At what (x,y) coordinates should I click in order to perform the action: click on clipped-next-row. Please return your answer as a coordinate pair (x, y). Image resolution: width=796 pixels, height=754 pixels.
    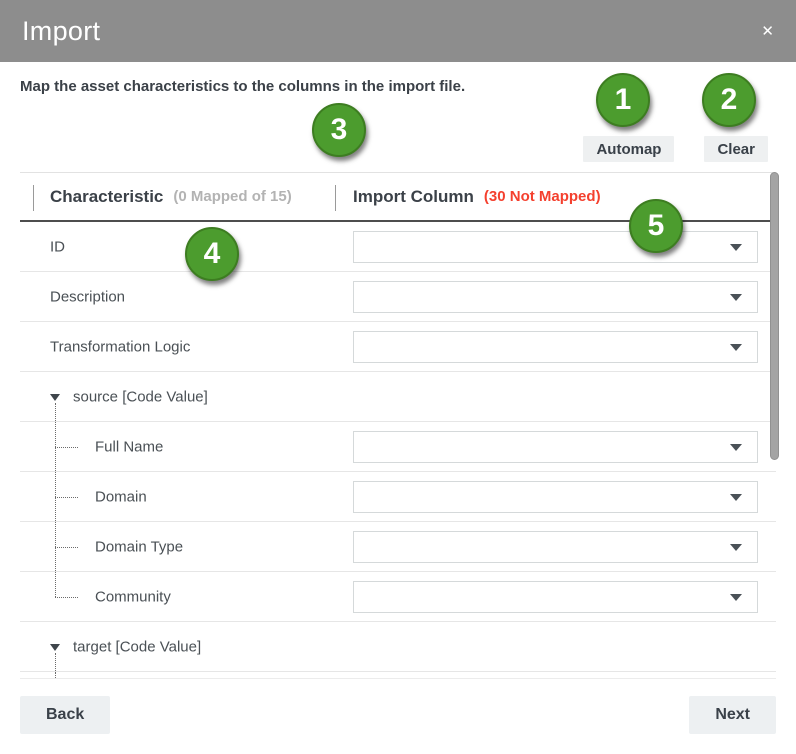
    Looking at the image, I should click on (398, 675).